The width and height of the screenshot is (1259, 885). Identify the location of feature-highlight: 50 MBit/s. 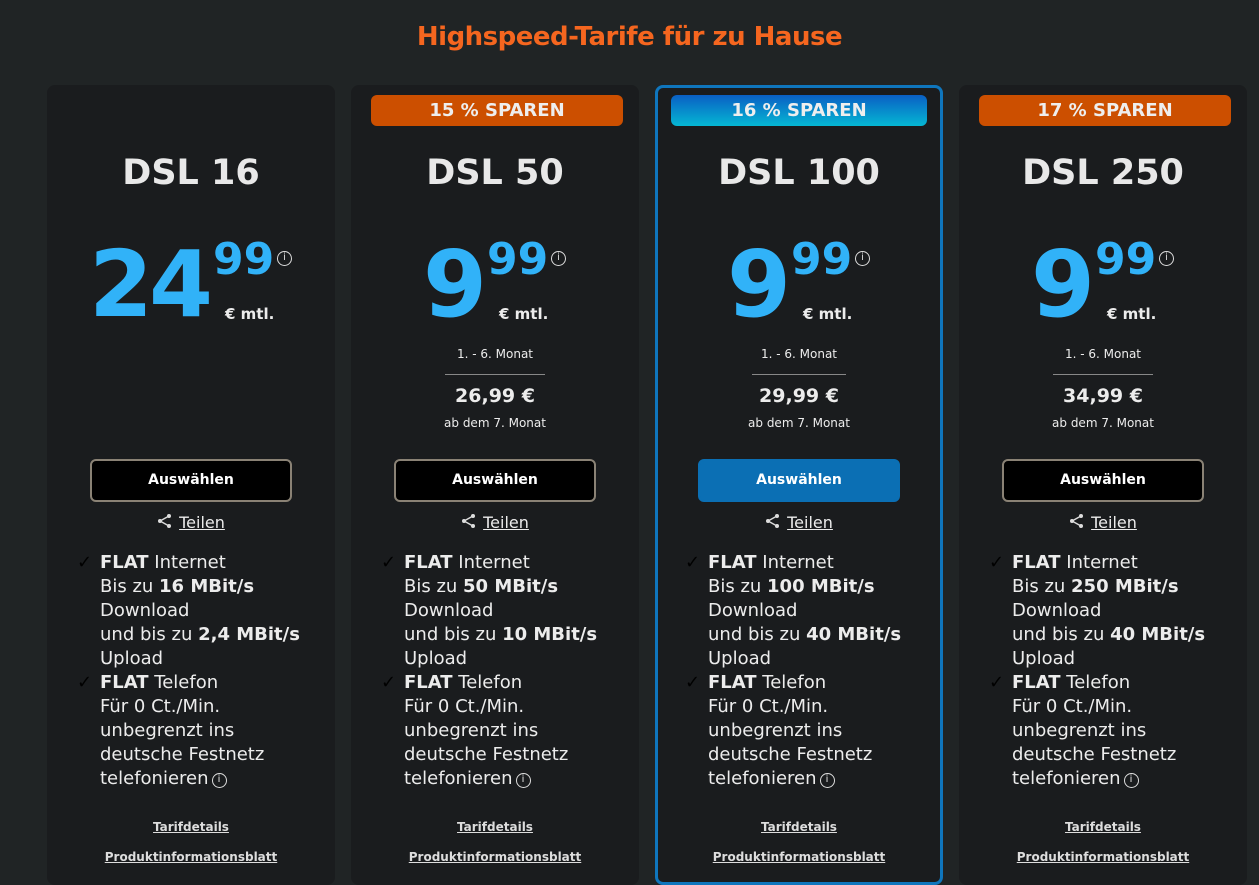
(511, 586).